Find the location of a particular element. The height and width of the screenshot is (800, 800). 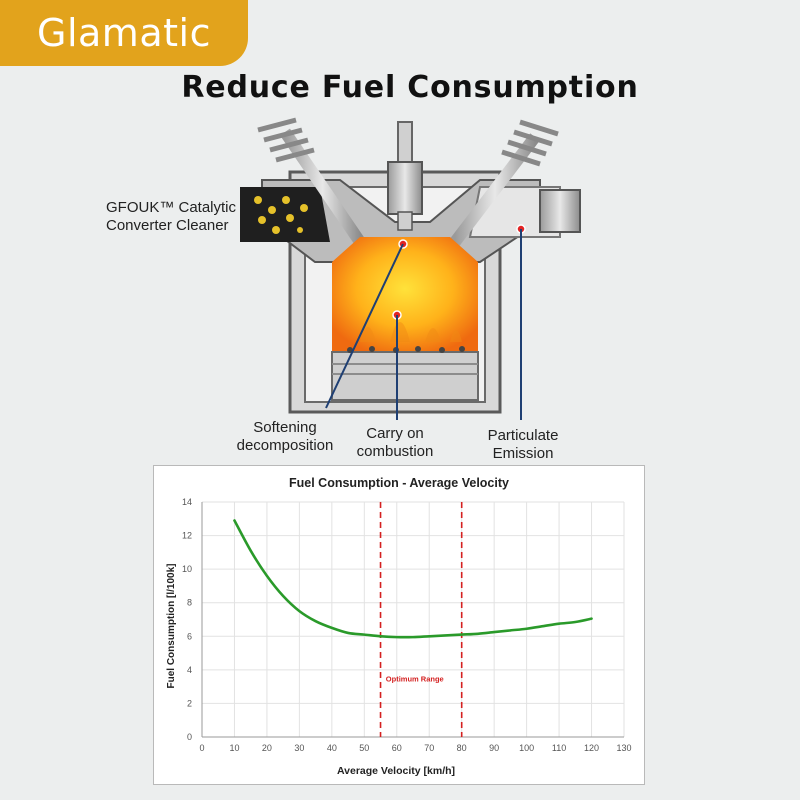

chart-title: Fuel Consumption - Average Velocity is located at coordinates (399, 483).